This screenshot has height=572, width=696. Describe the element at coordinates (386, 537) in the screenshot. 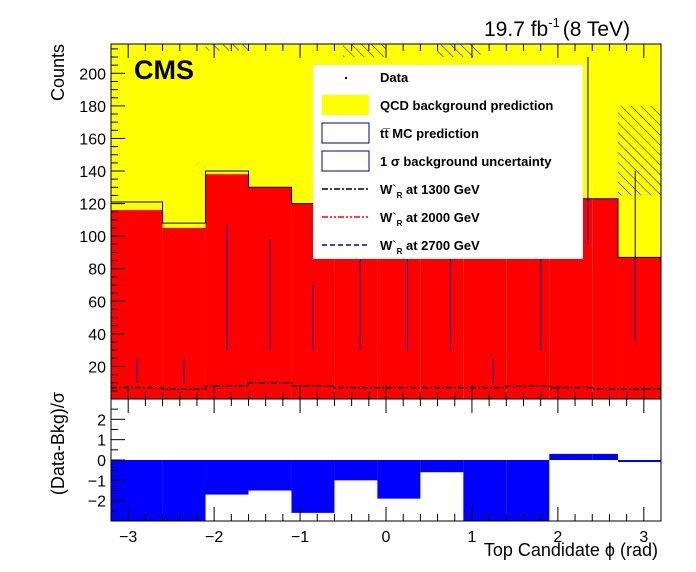

I see `x-tick-label: 0` at that location.